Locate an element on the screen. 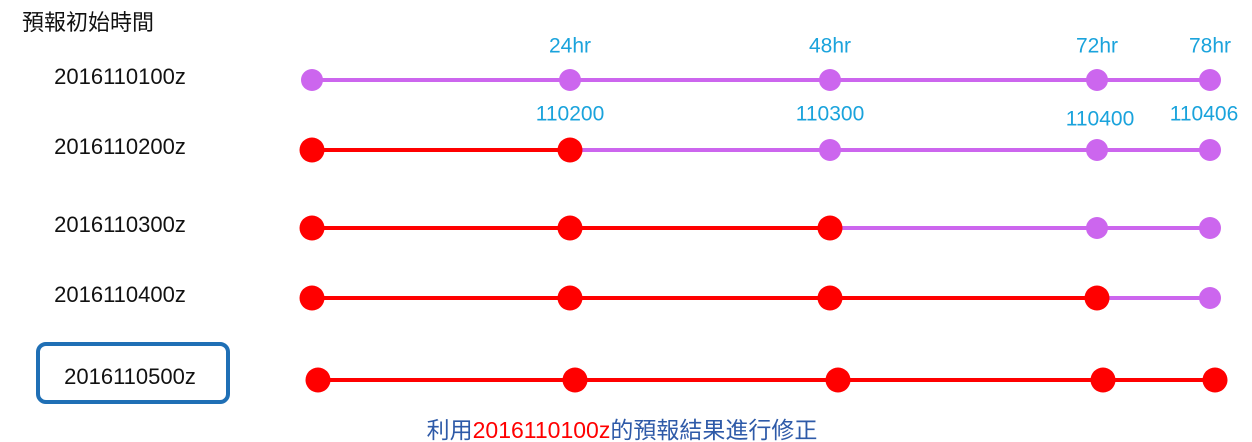 The image size is (1252, 442). row-label: 2016110500z is located at coordinates (130, 376).